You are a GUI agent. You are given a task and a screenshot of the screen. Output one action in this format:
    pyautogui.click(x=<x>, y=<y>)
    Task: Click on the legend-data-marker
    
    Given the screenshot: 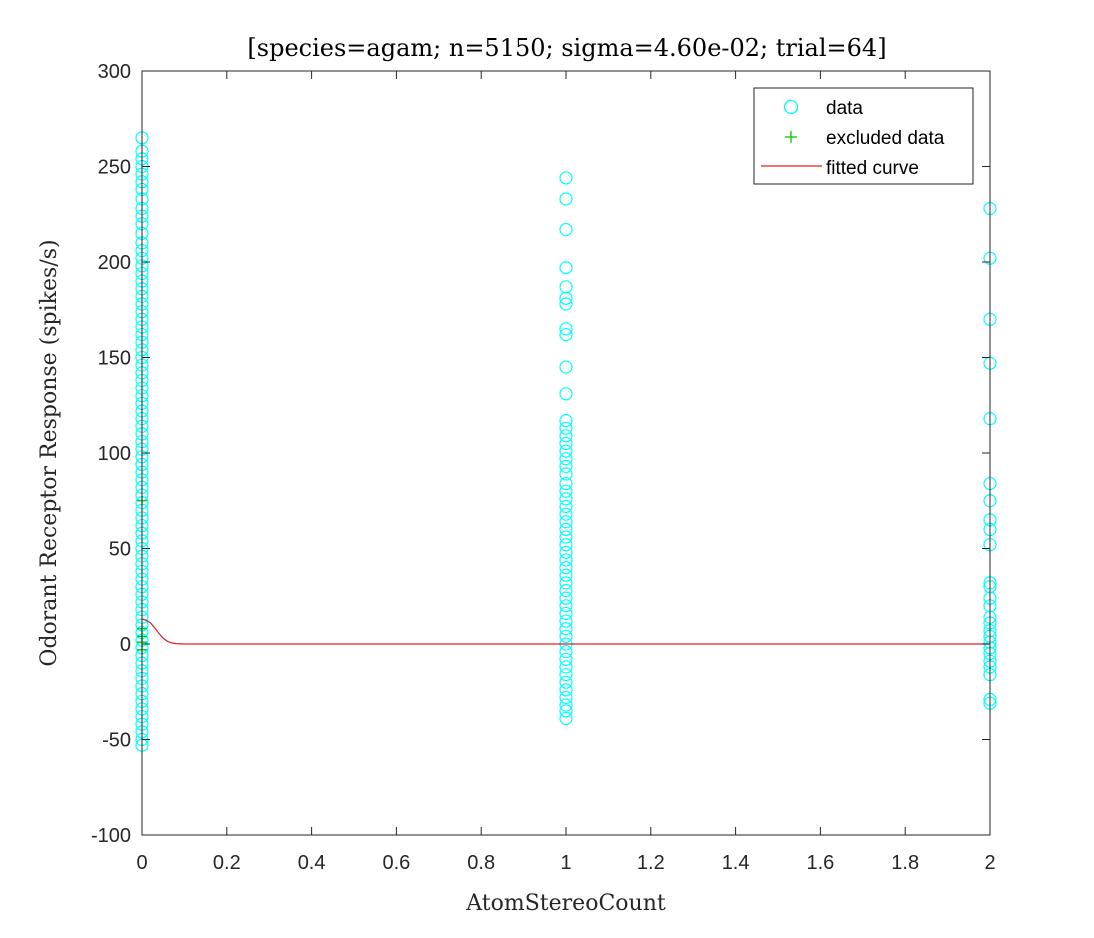 What is the action you would take?
    pyautogui.click(x=791, y=107)
    